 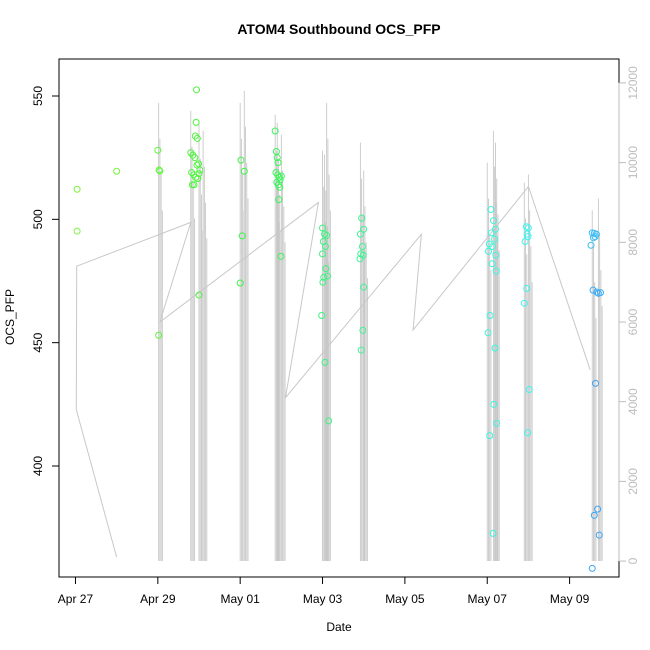 I want to click on x-axis-label: Date, so click(x=339, y=627).